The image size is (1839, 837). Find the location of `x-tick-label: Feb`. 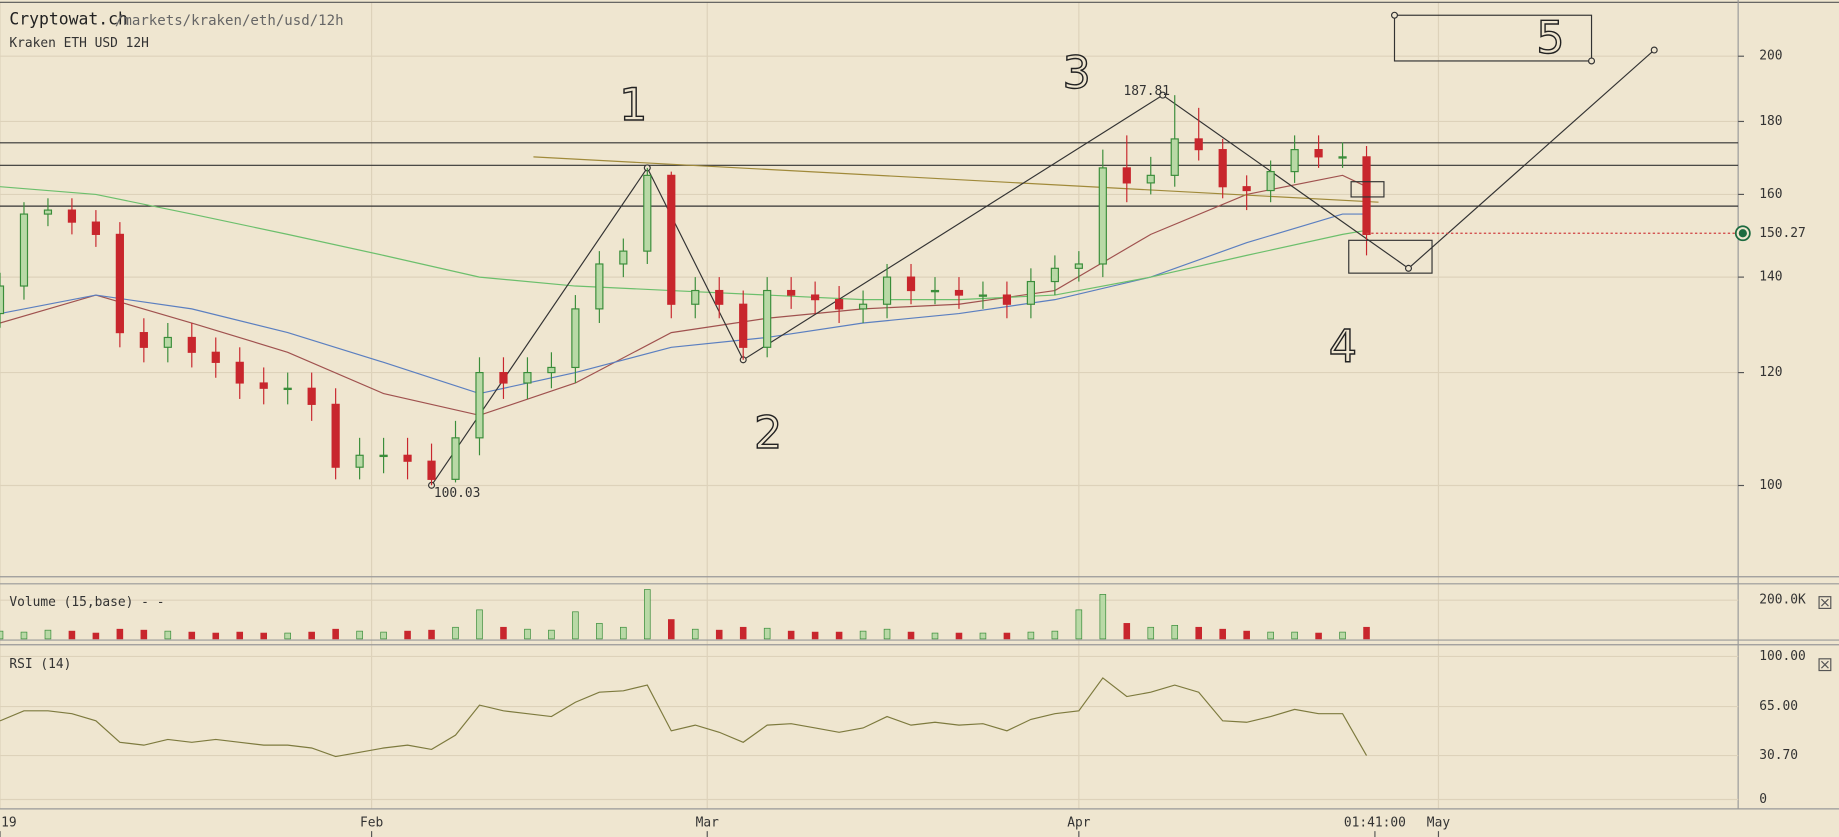

x-tick-label: Feb is located at coordinates (371, 822).